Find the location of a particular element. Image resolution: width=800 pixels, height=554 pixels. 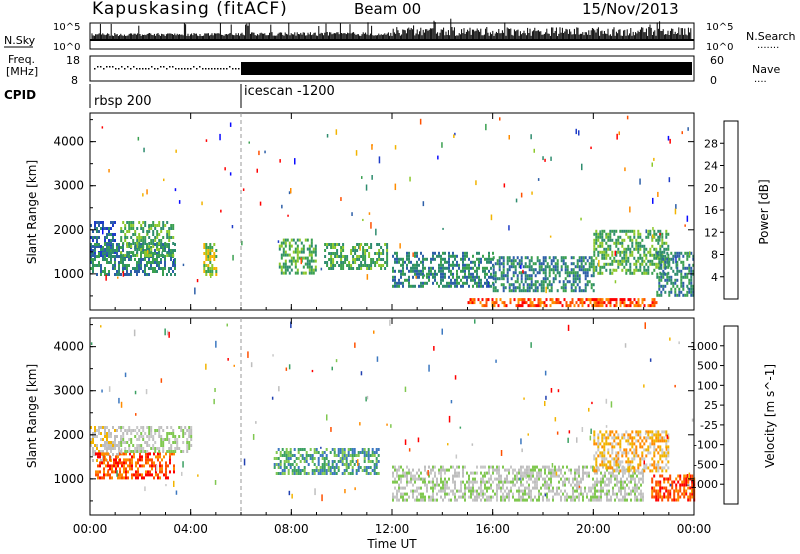

cpid-segment-1: rbsp 200 is located at coordinates (123, 101).